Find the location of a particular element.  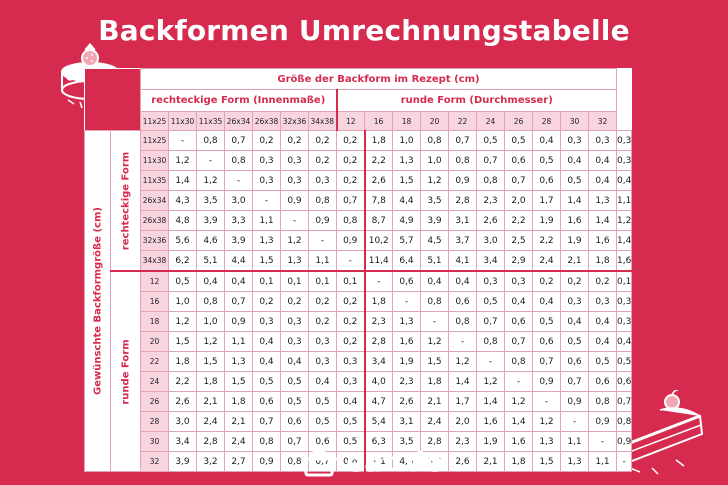

side-label: Gewünschte Backformgröße (cm) is located at coordinates (97, 301).